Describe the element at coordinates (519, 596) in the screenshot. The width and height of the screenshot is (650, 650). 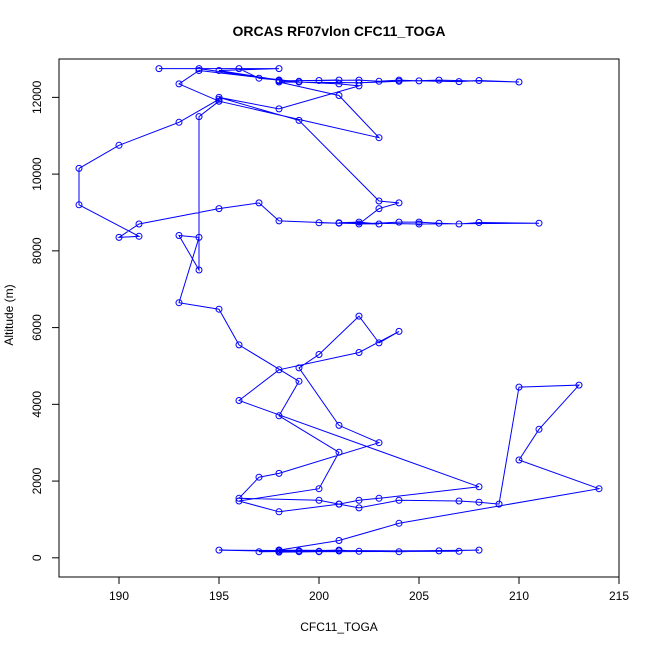
I see `x-tick-label: 210` at that location.